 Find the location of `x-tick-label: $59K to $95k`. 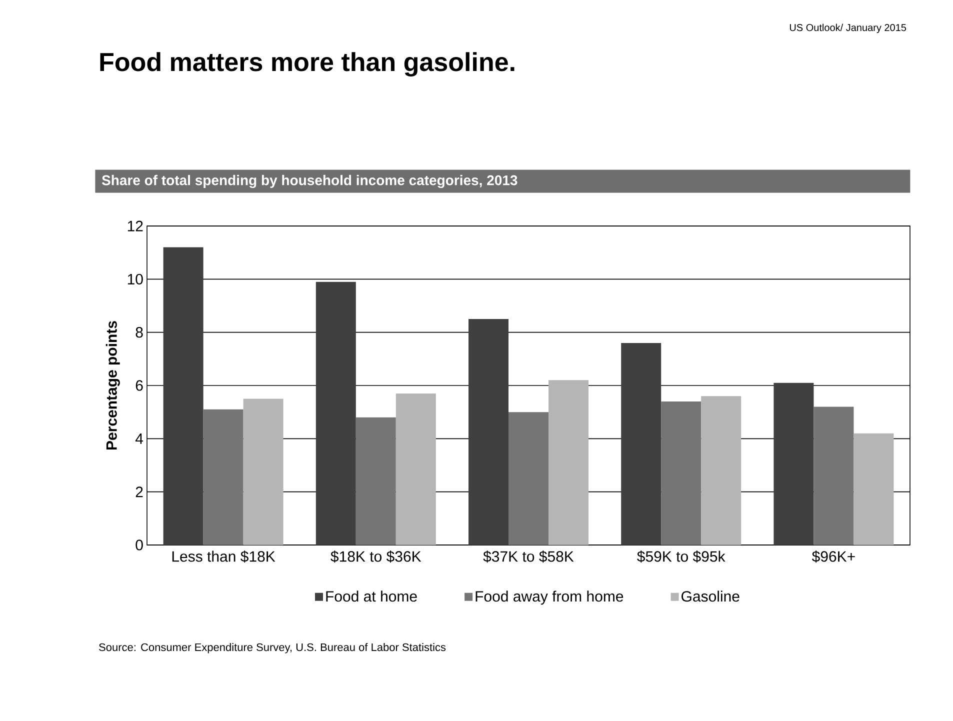

x-tick-label: $59K to $95k is located at coordinates (681, 556).